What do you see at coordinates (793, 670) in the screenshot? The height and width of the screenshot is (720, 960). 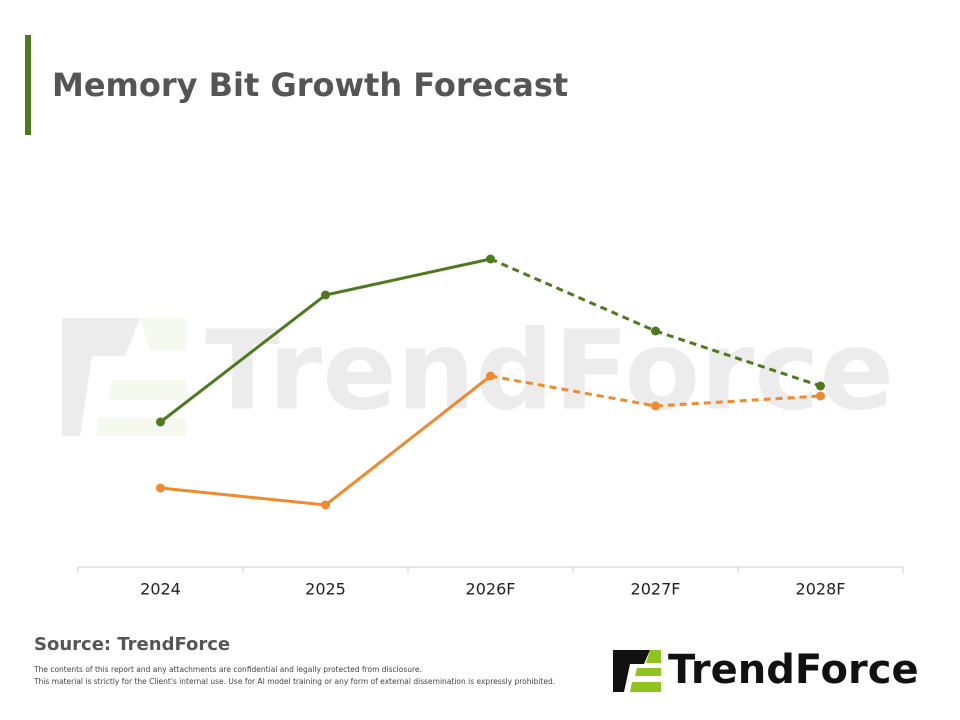 I see `logo-text: TrendForce` at bounding box center [793, 670].